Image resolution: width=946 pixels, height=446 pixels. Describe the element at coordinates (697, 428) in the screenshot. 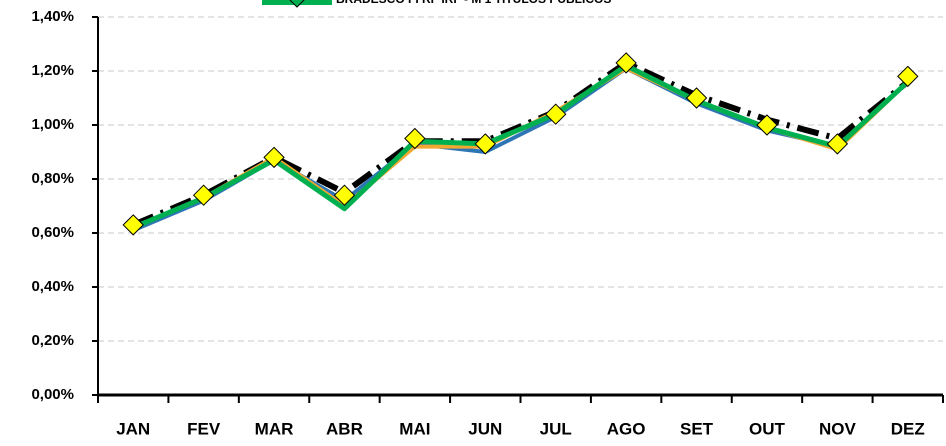

I see `x-tick-label: SET` at that location.